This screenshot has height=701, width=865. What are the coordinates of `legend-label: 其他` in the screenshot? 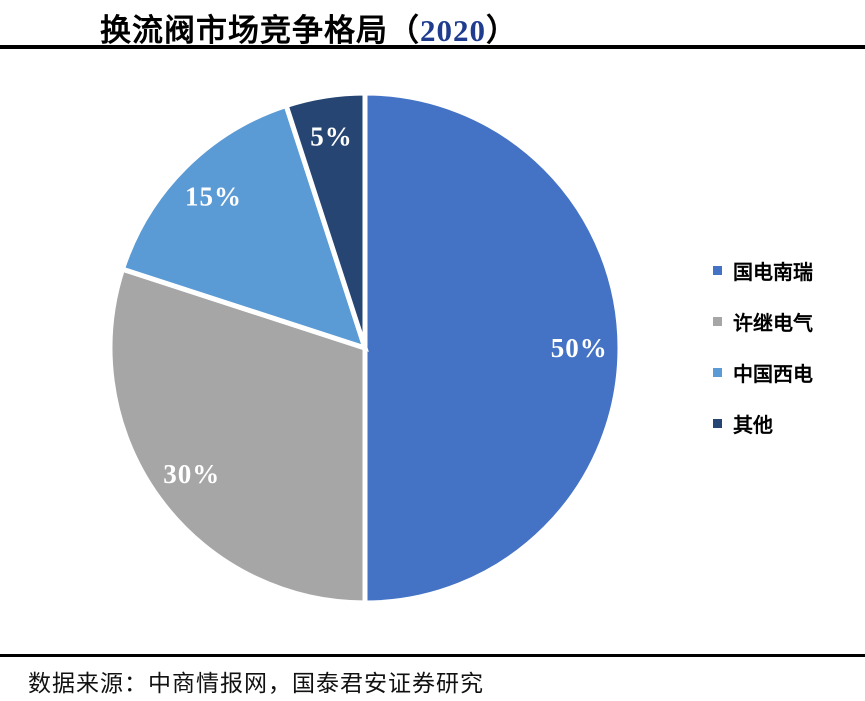 It's located at (753, 425).